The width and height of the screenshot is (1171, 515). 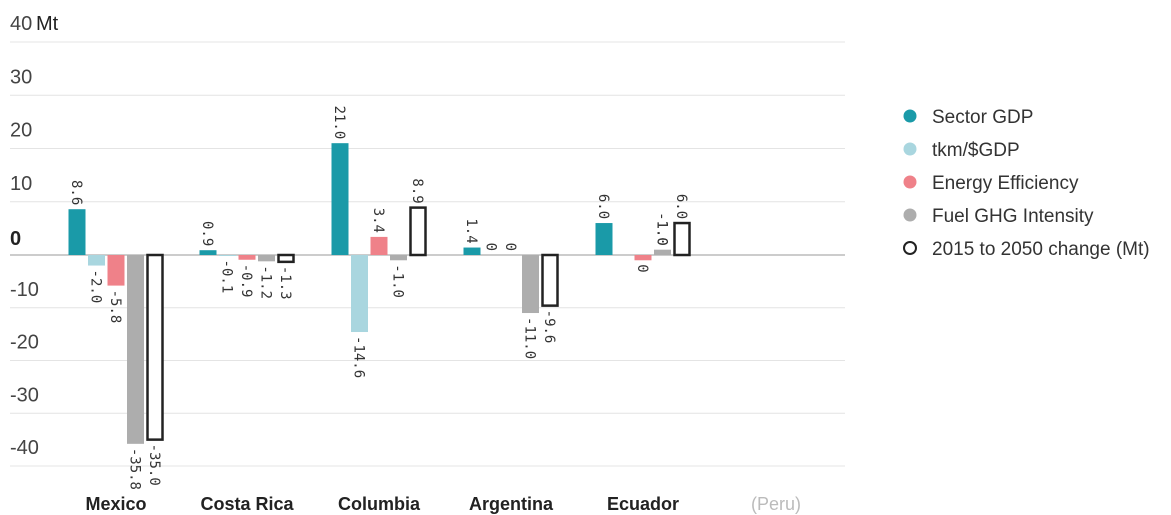 I want to click on y-tick-label: 0, so click(x=15, y=239).